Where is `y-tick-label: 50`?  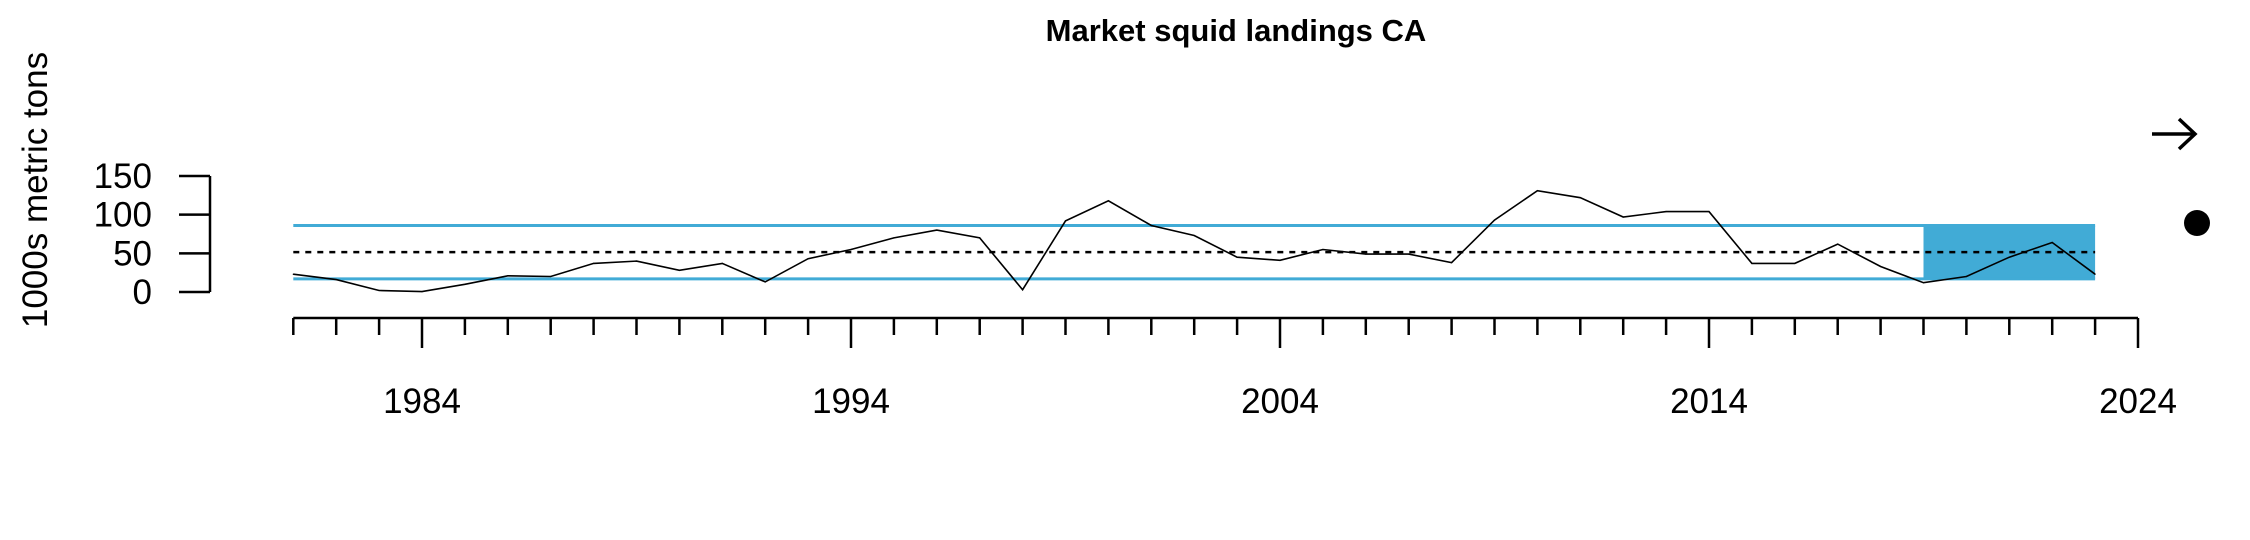
y-tick-label: 50 is located at coordinates (132, 253).